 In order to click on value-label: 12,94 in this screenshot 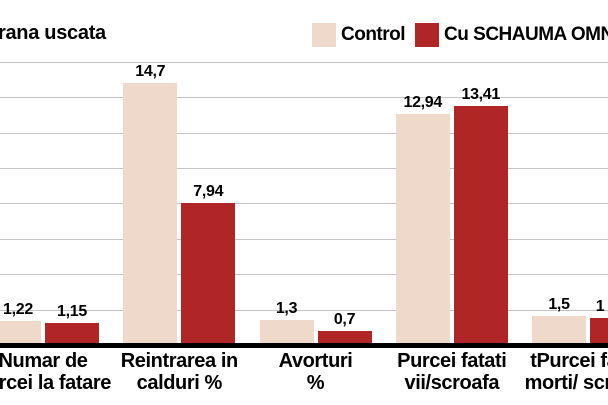, I will do `click(423, 102)`.